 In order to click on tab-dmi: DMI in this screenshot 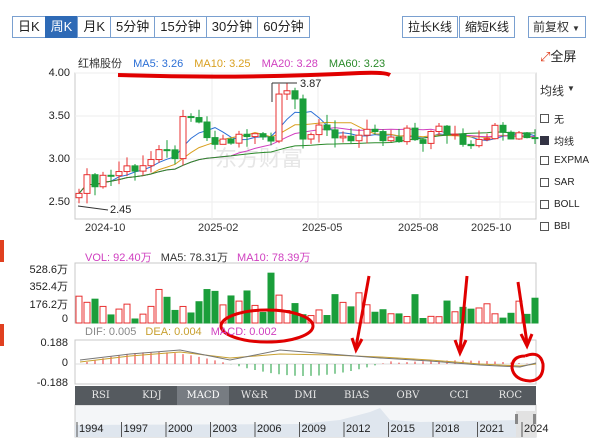, I will do `click(305, 395)`.